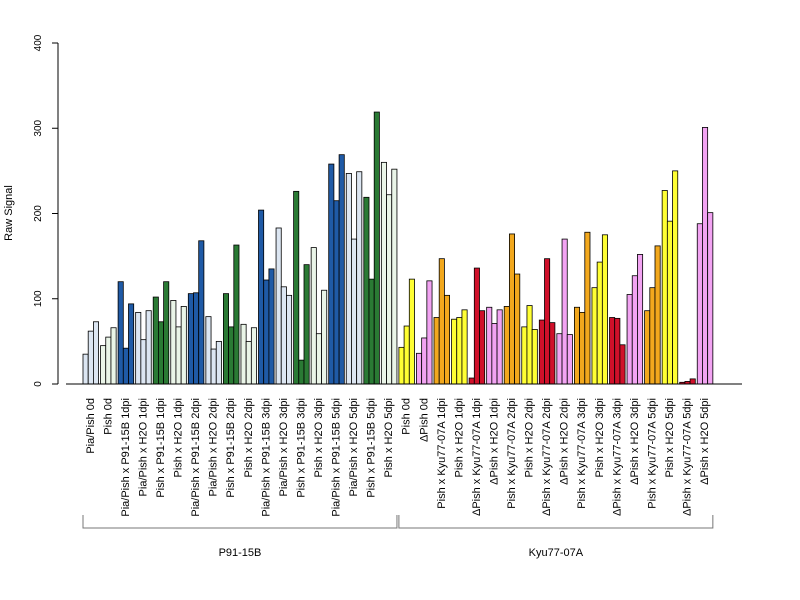  Describe the element at coordinates (372, 448) in the screenshot. I see `x-tick-label: Pish x P91-15B 5dpi` at that location.